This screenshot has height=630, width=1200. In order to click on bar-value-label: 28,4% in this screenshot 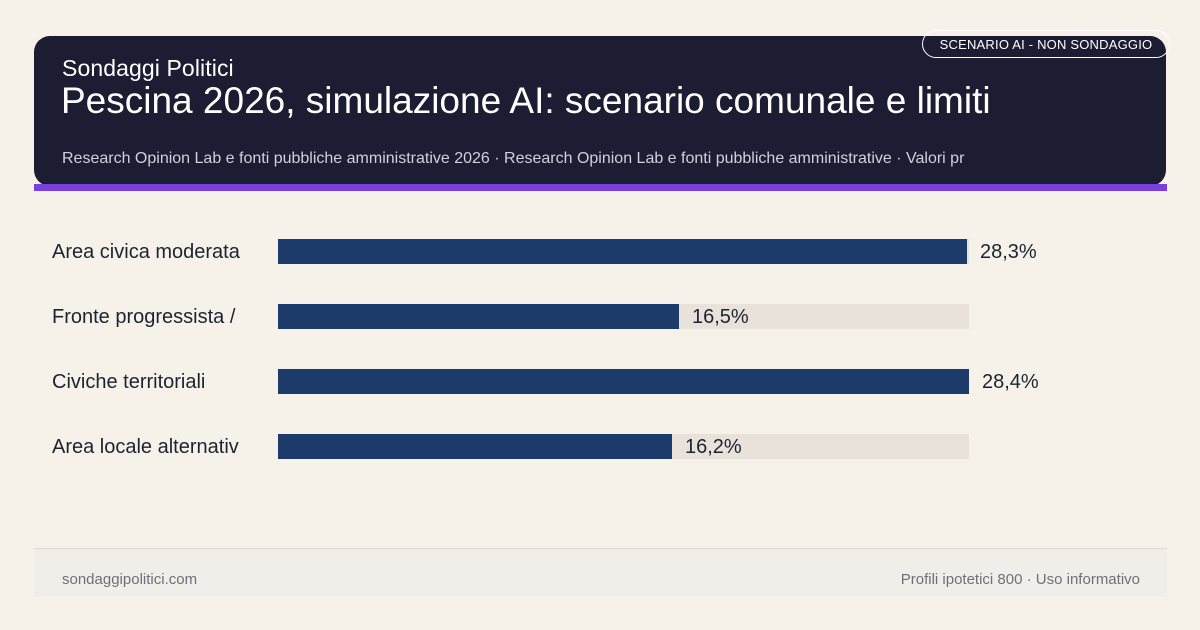, I will do `click(1010, 382)`.